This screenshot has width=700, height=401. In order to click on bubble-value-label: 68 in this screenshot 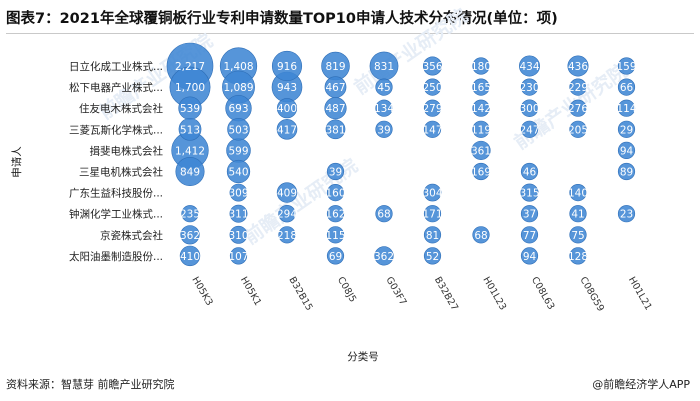, I will do `click(383, 215)`.